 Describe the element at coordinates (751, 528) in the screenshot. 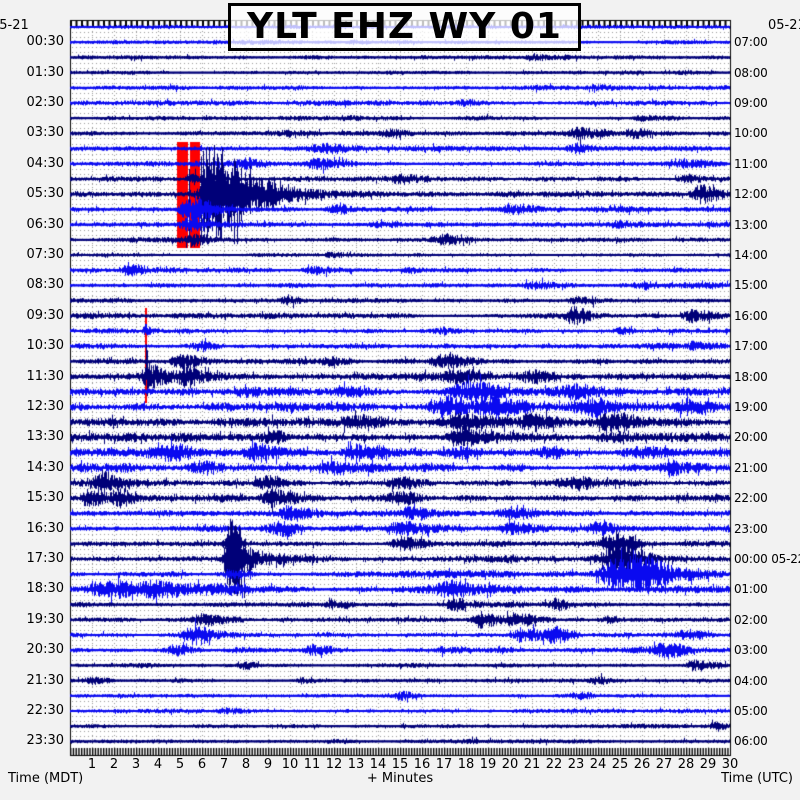

I see `right-time-label: 23:00` at that location.